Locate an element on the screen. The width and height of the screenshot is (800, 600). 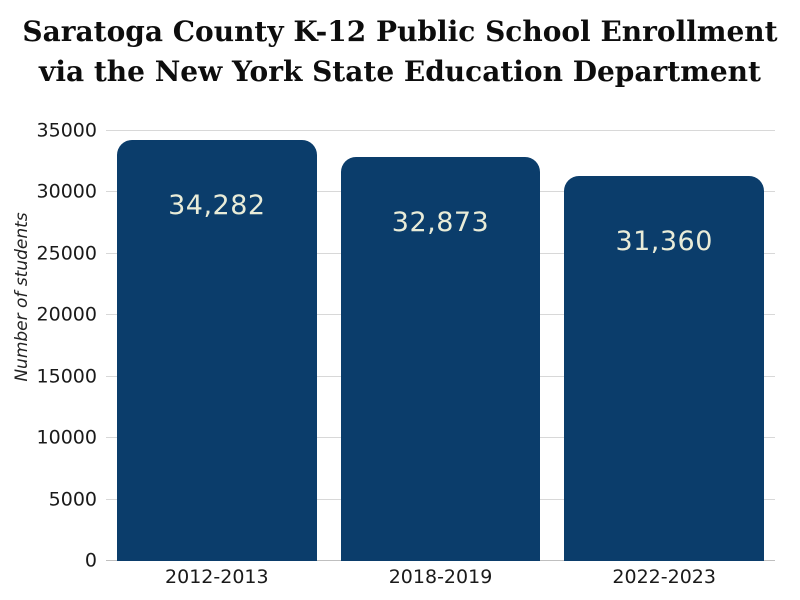
y-tick-label-5000: 5000 is located at coordinates (72, 499).